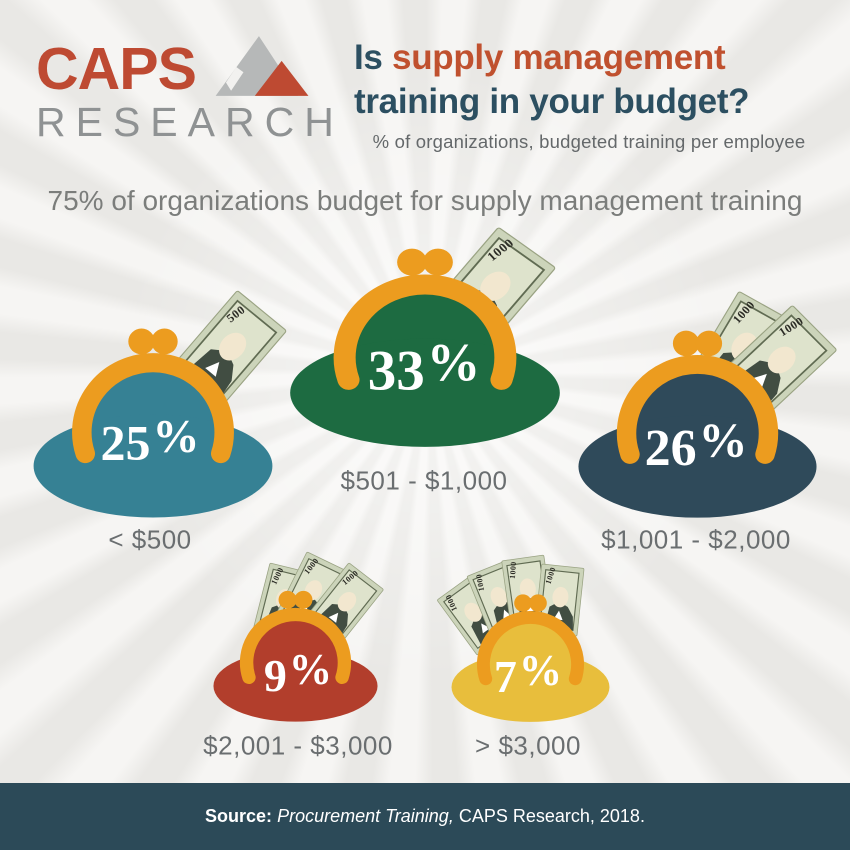  What do you see at coordinates (707, 404) in the screenshot?
I see `purse-icon: 1000 1000` at bounding box center [707, 404].